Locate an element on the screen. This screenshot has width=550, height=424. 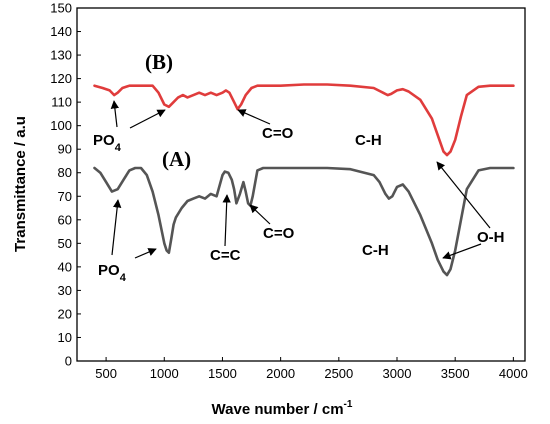
x-tick-label: 3500 is located at coordinates (455, 373).